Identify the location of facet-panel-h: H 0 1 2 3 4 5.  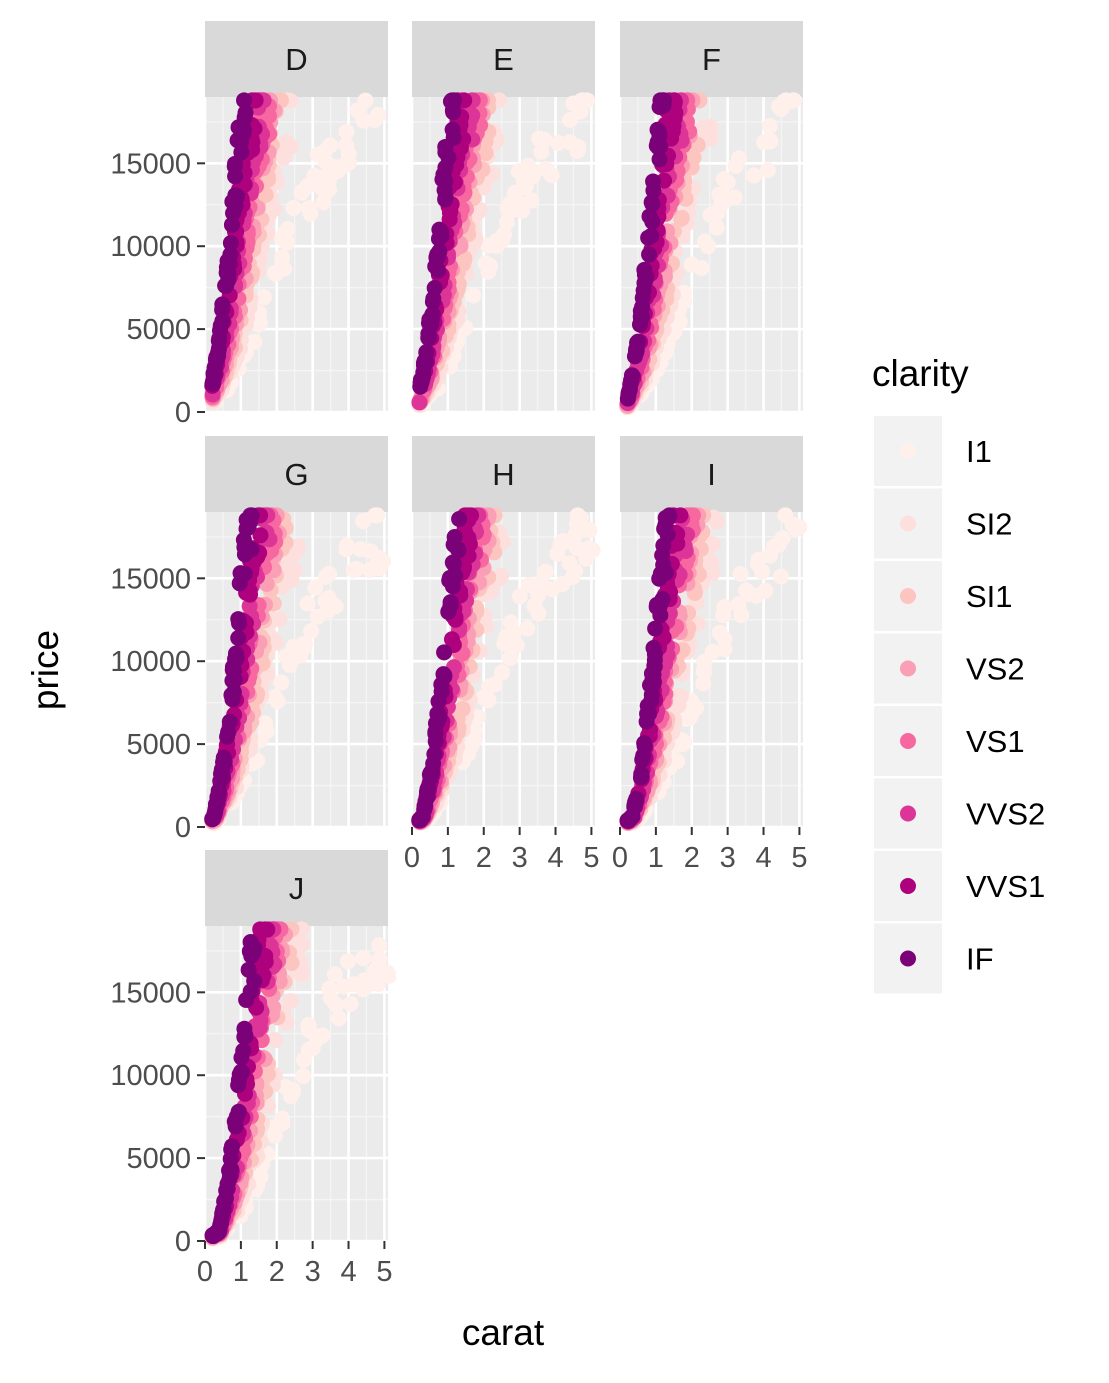
(502, 655).